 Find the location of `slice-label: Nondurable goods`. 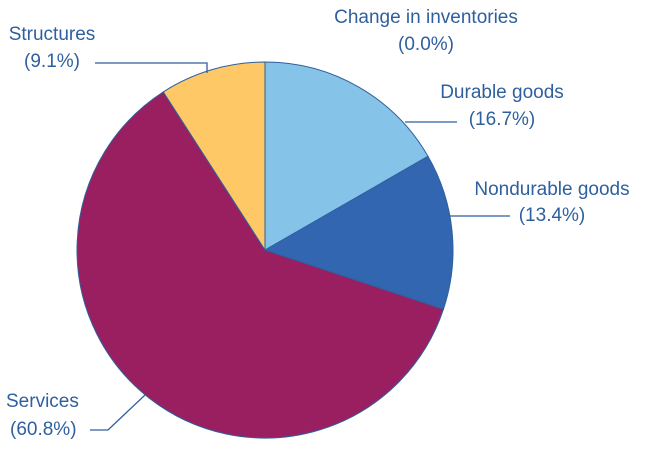

slice-label: Nondurable goods is located at coordinates (551, 189).